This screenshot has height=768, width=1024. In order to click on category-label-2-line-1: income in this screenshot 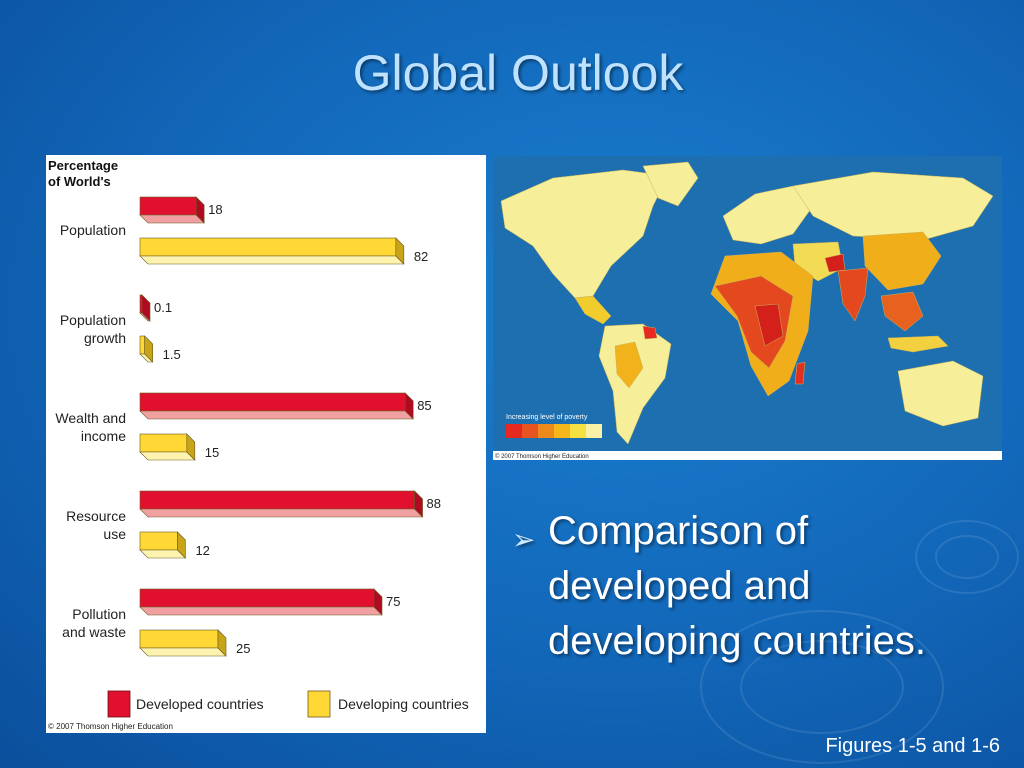, I will do `click(103, 436)`.